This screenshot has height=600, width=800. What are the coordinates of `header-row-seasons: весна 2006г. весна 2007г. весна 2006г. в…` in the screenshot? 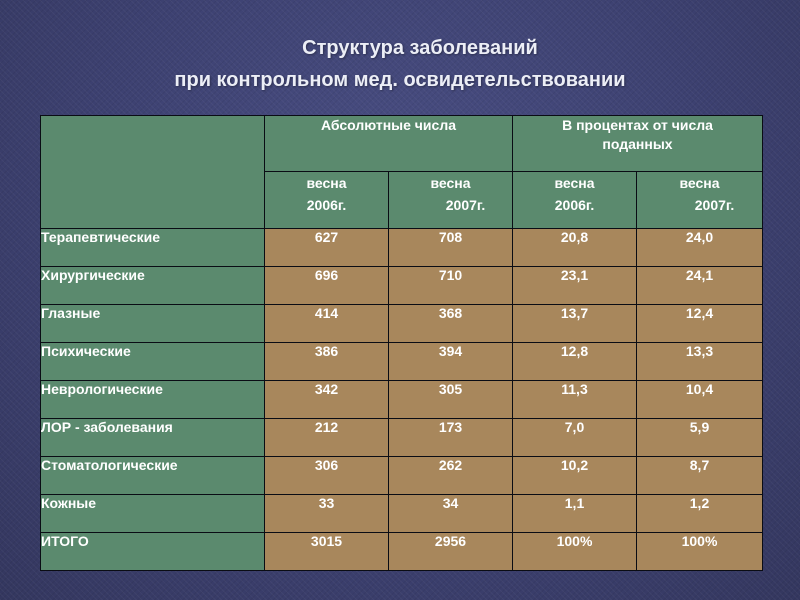 It's located at (402, 200).